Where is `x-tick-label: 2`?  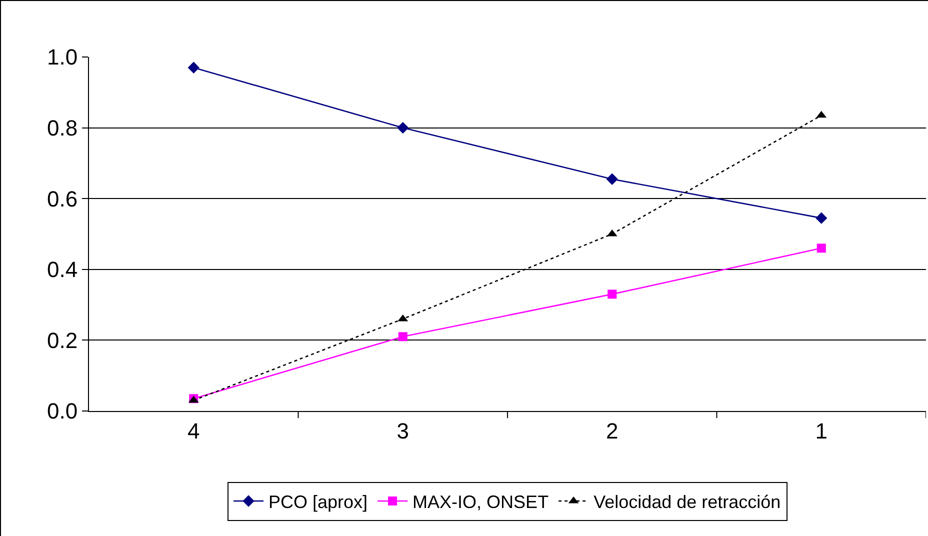
x-tick-label: 2 is located at coordinates (612, 431).